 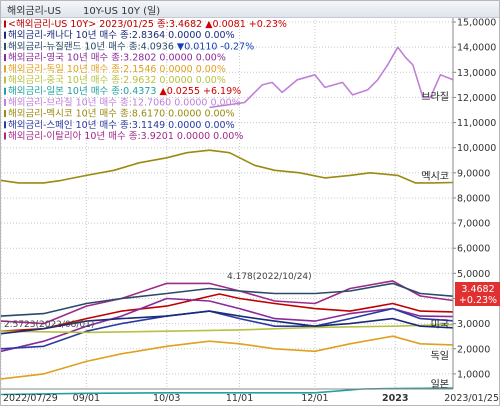 I want to click on y-tick-label: 12,0000, so click(x=476, y=98).